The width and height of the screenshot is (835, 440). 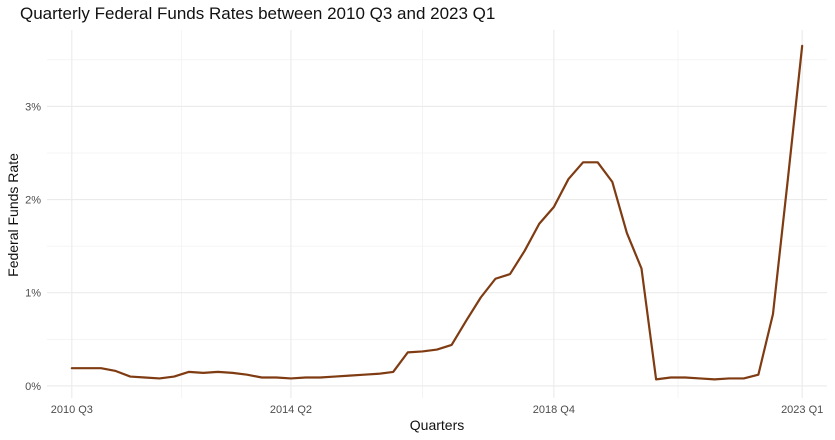 What do you see at coordinates (33, 107) in the screenshot?
I see `y-tick-label: 3%` at bounding box center [33, 107].